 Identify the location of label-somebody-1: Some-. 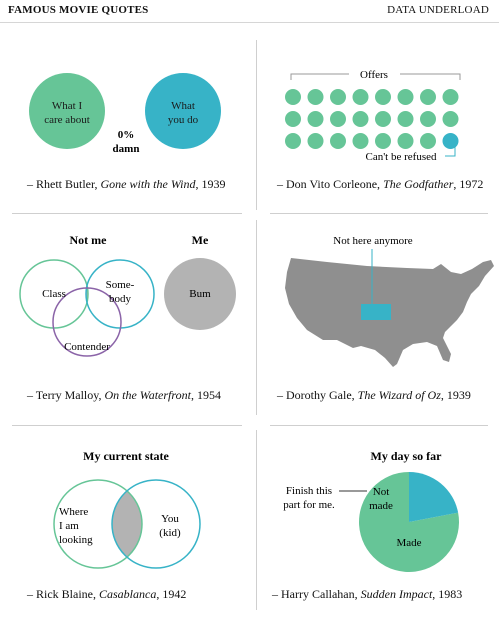
(120, 285).